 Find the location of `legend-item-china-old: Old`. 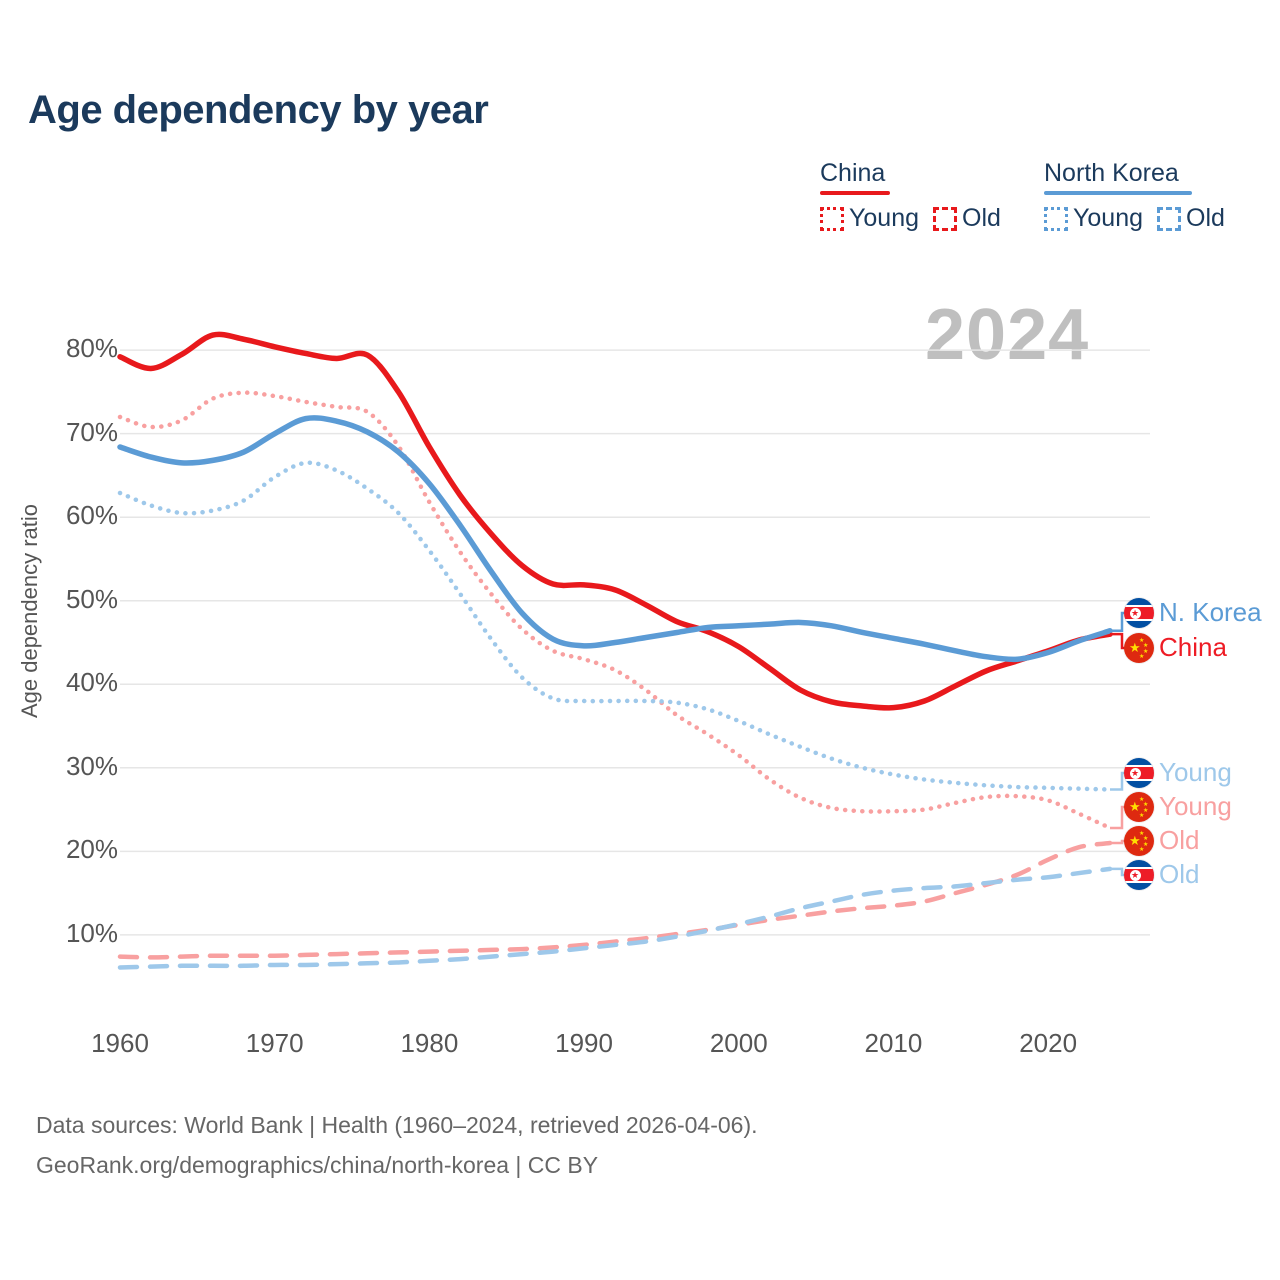

legend-item-china-old: Old is located at coordinates (967, 218).